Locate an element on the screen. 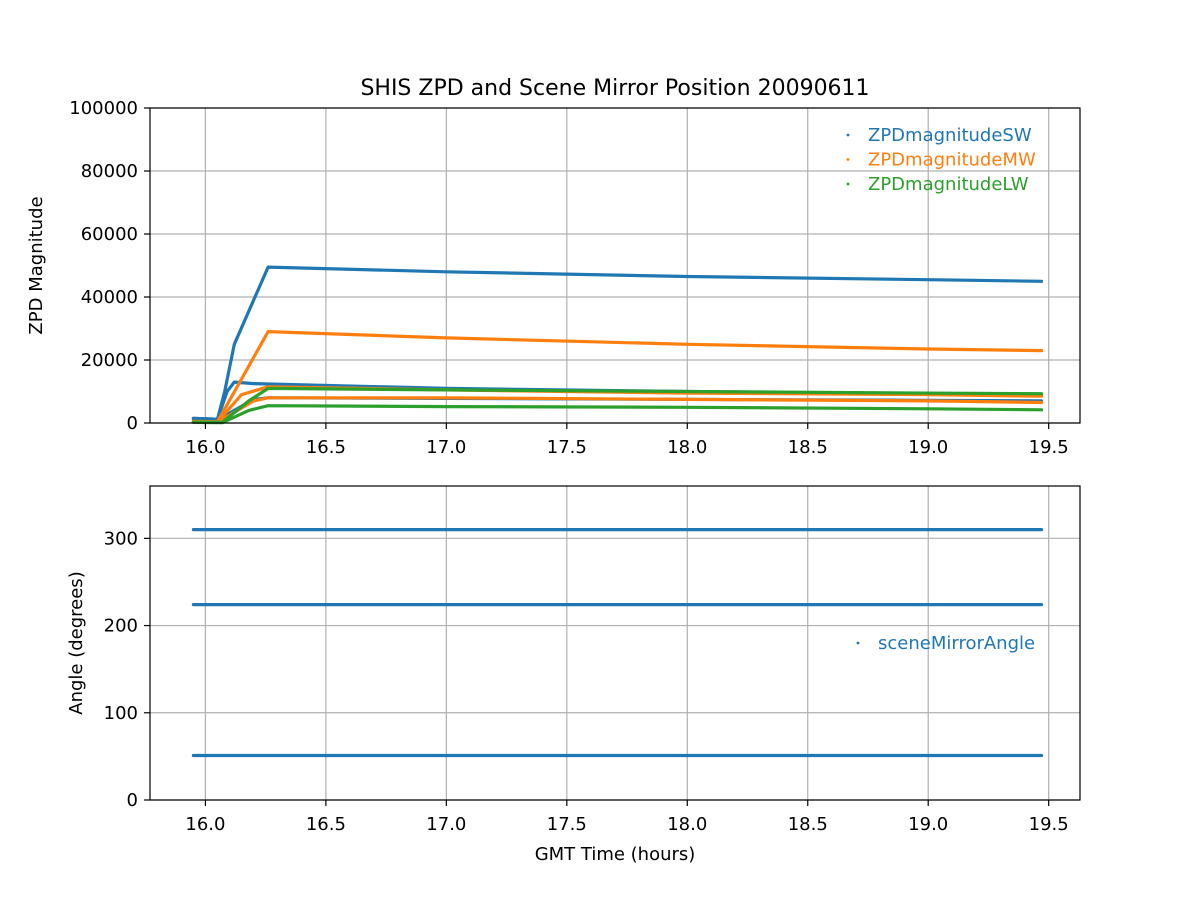 This screenshot has width=1200, height=900. angle-y-axis-label: Angle (degrees) is located at coordinates (76, 642).